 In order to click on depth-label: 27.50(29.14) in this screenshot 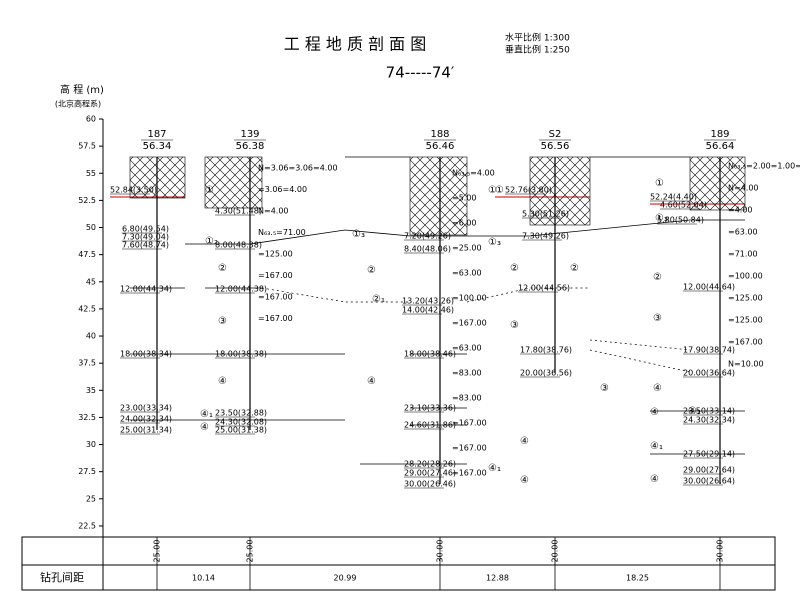, I will do `click(709, 454)`.